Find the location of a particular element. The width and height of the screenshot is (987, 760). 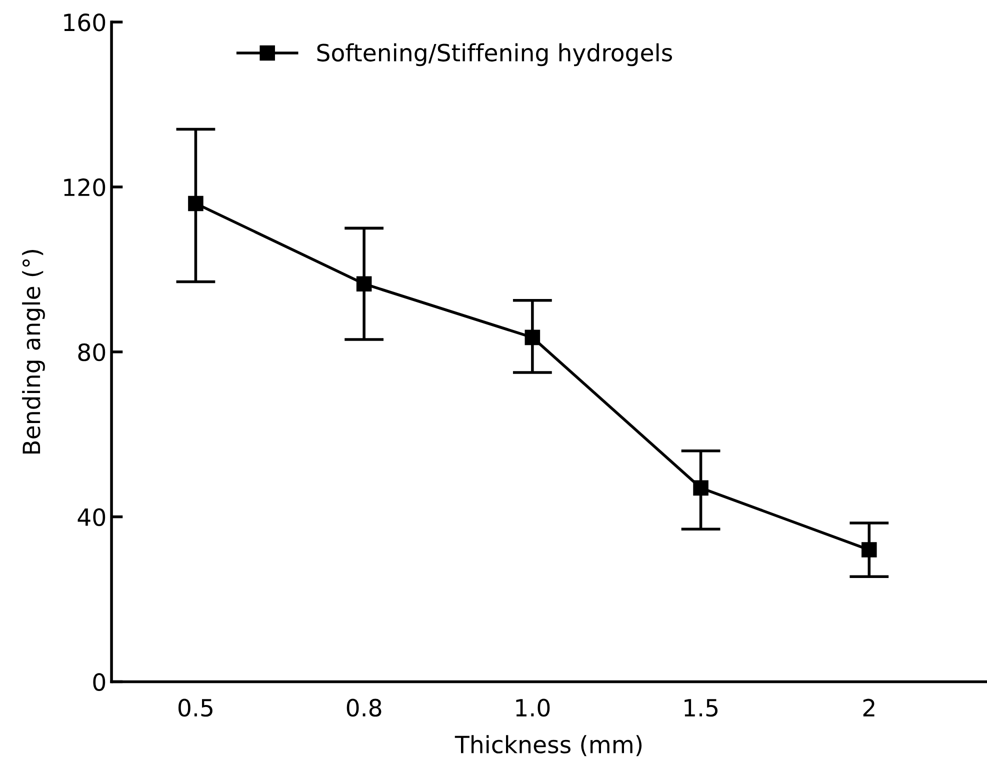

y-tick-label: 80 is located at coordinates (92, 352).